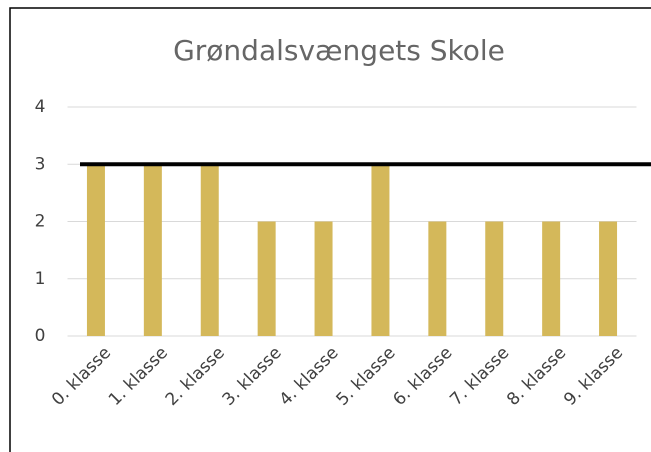 The width and height of the screenshot is (651, 452). Describe the element at coordinates (40, 222) in the screenshot. I see `y-tick-label: 2` at that location.